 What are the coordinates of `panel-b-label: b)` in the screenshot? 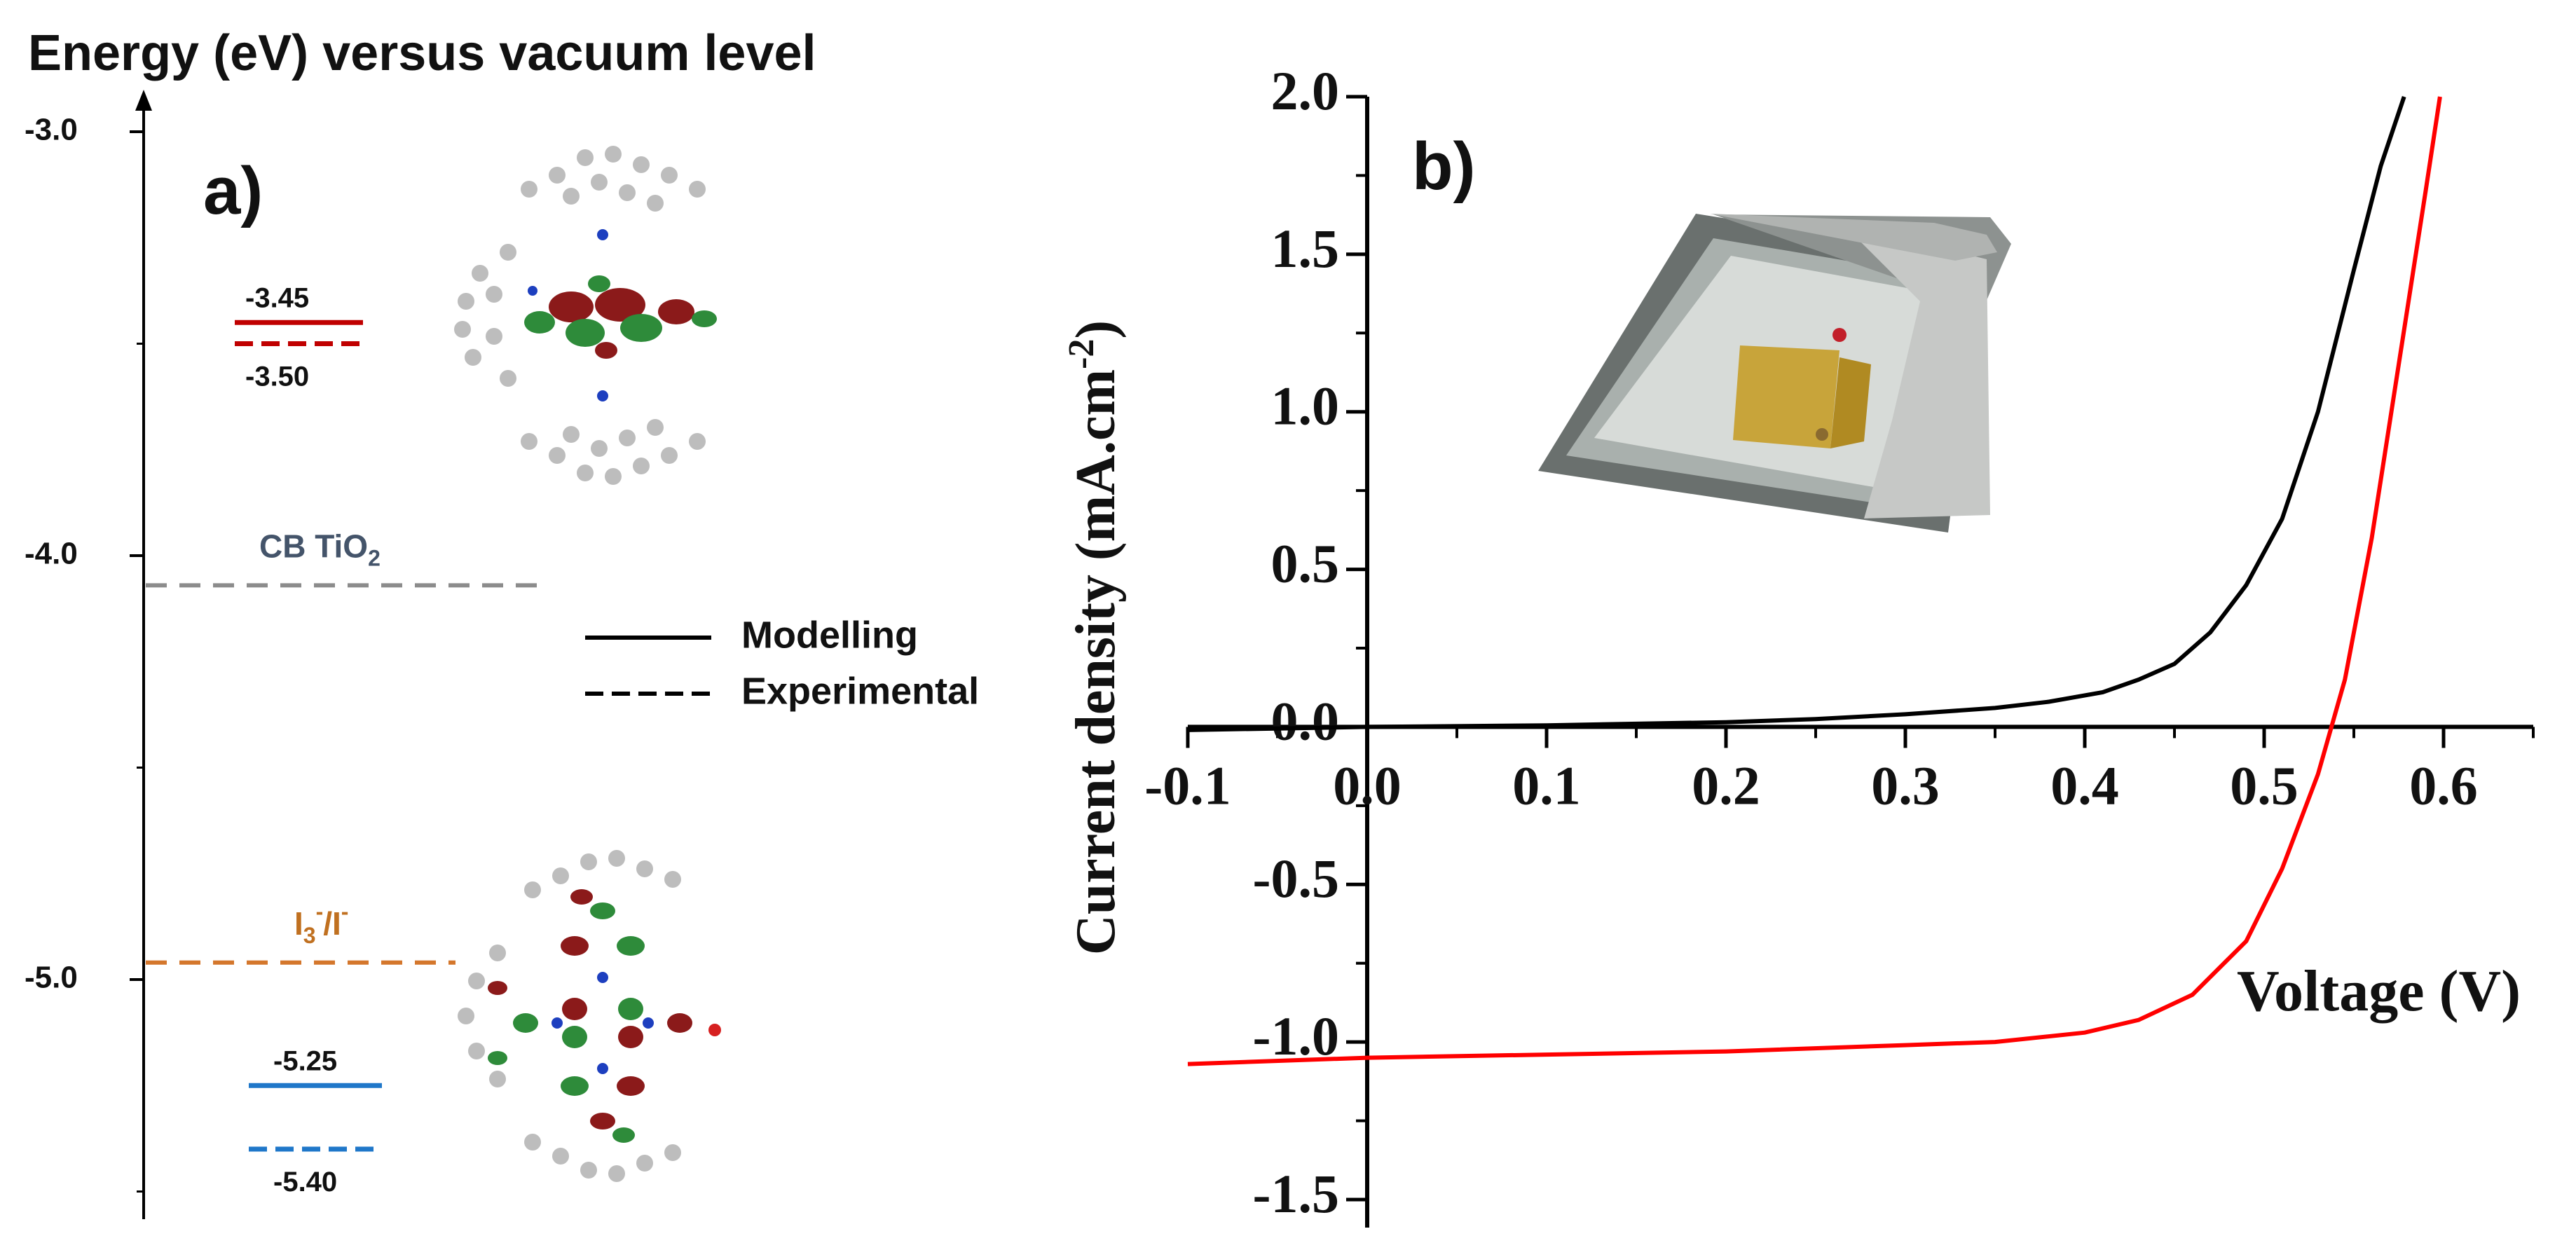 It's located at (1444, 166).